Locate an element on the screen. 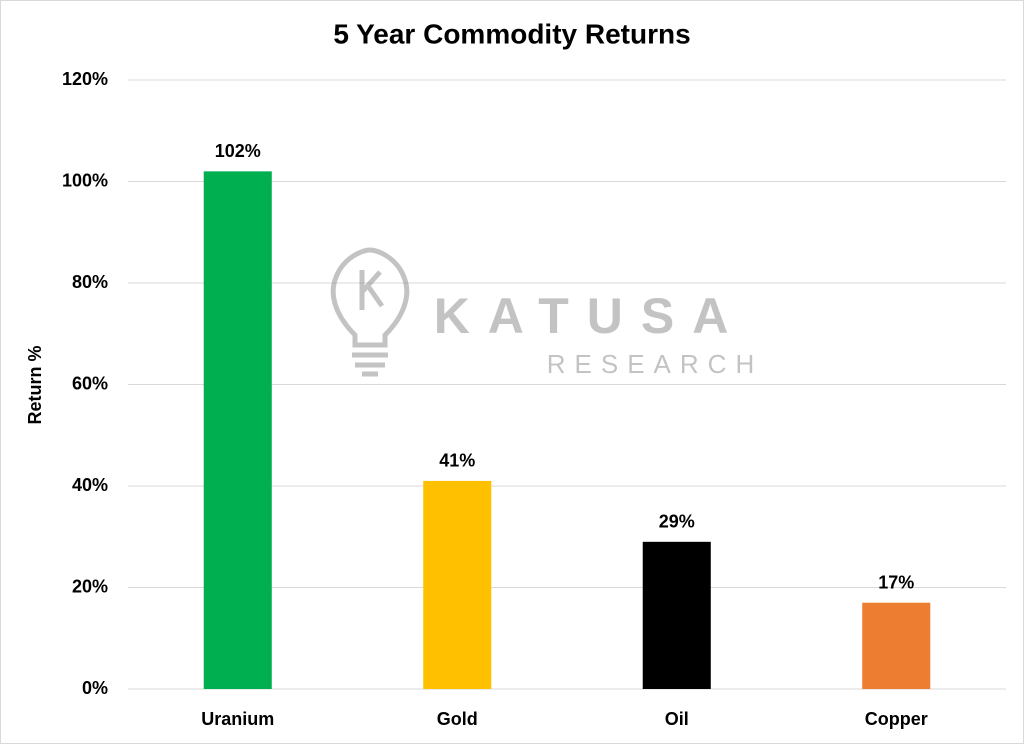 This screenshot has height=744, width=1024. y-tick-label: 60% is located at coordinates (90, 383).